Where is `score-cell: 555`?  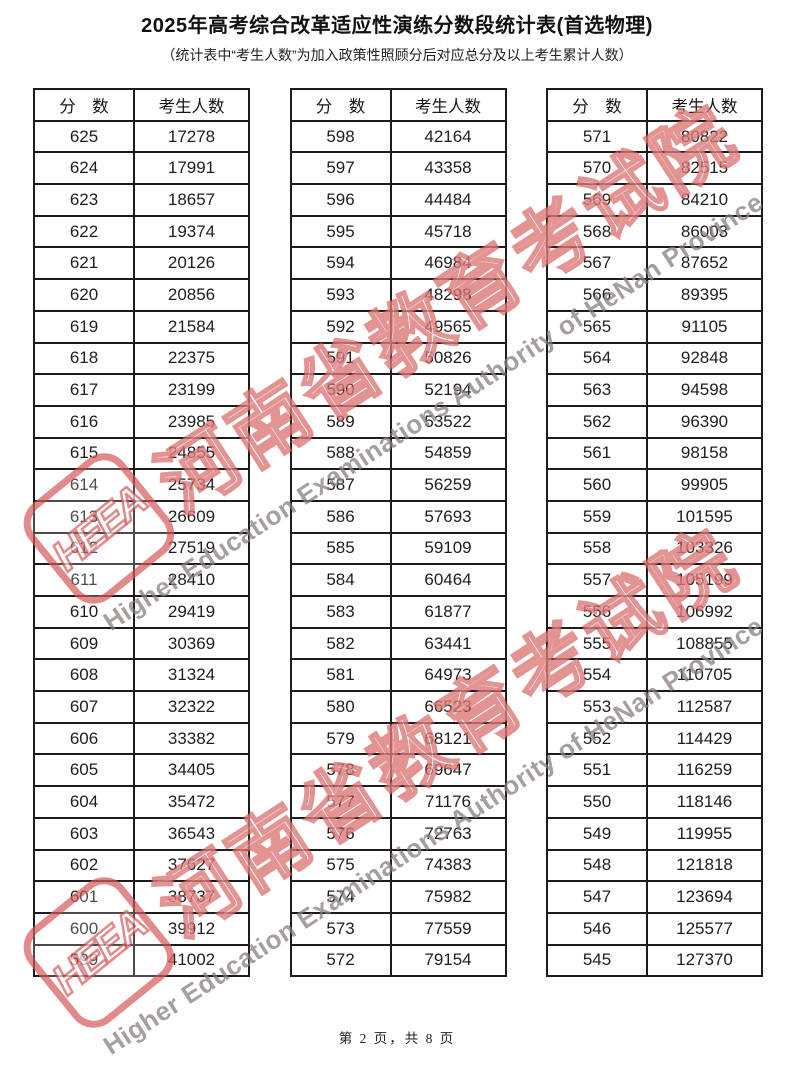 score-cell: 555 is located at coordinates (597, 643).